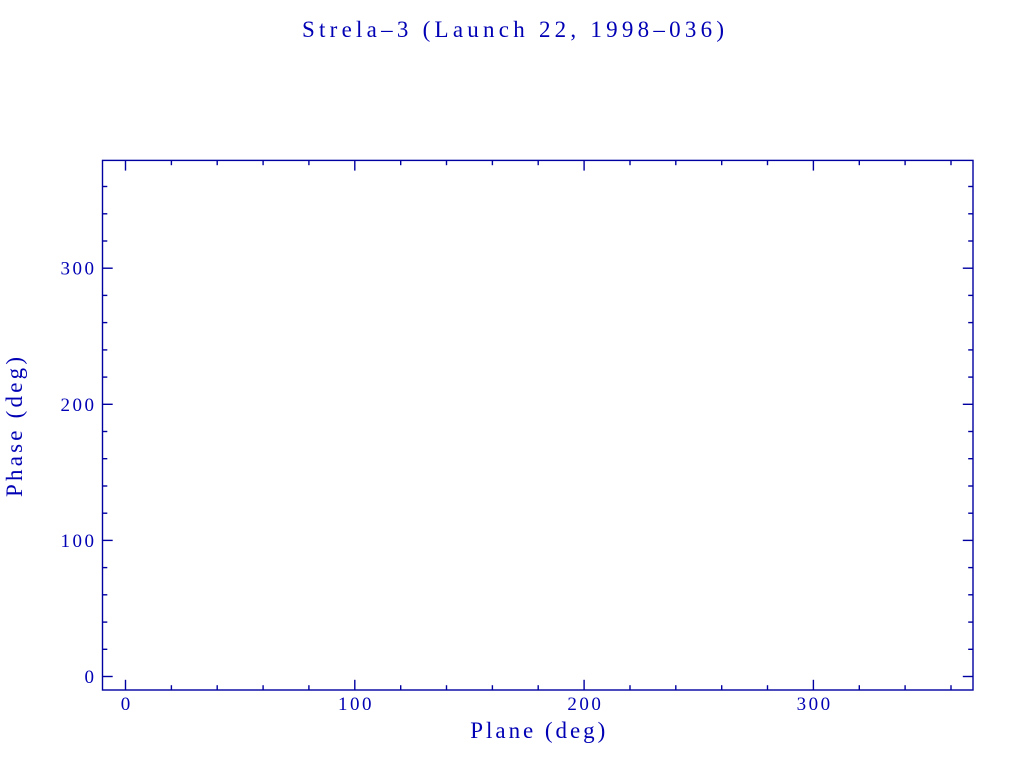  Describe the element at coordinates (537, 730) in the screenshot. I see `svg-text: Plane (deg)` at that location.